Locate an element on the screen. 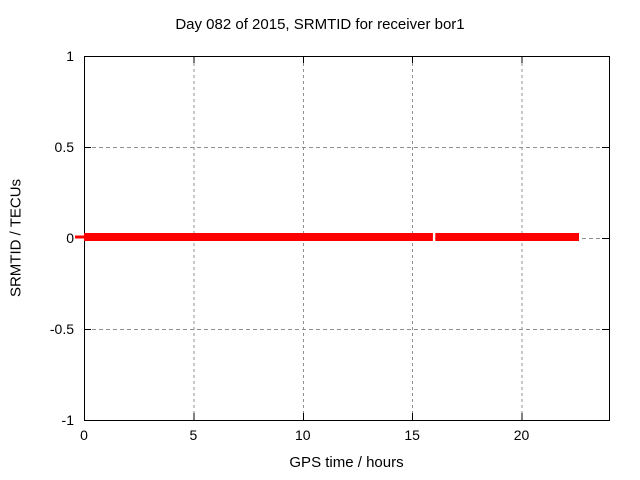 The height and width of the screenshot is (480, 640). x-tick-label: 0 is located at coordinates (84, 435).